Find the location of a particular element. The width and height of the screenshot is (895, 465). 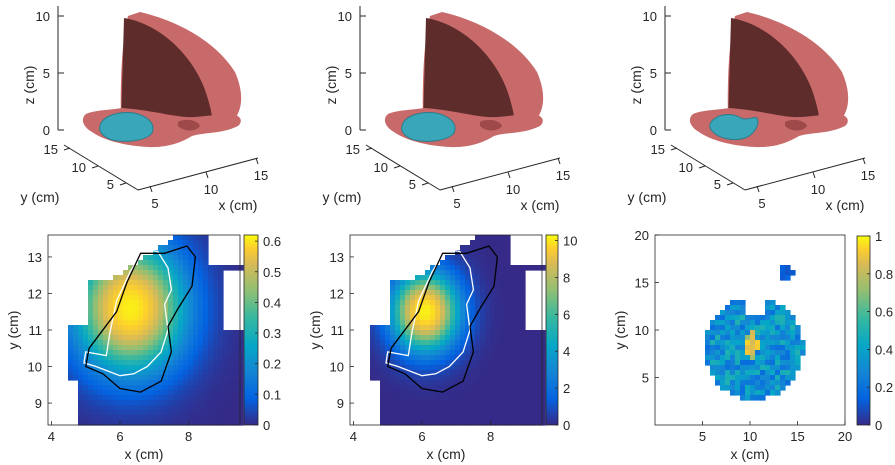

x-axis is located at coordinates (198, 174).